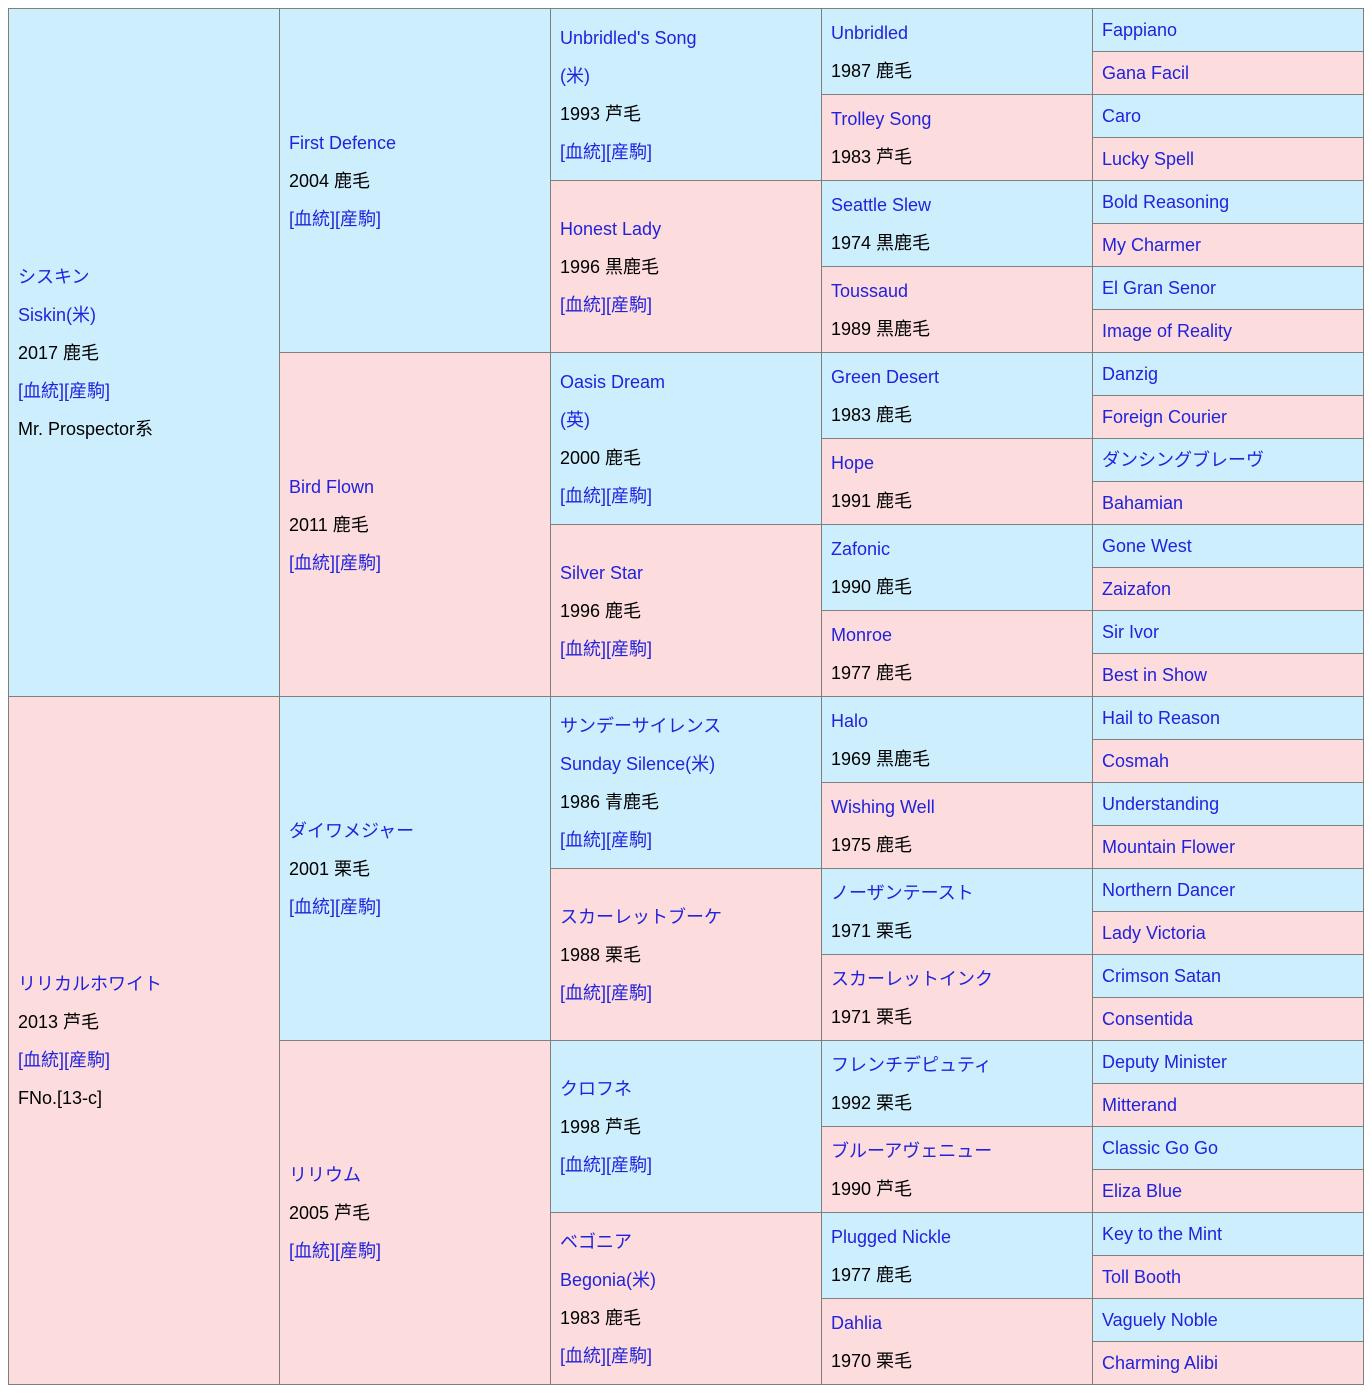 The height and width of the screenshot is (1393, 1372). I want to click on horse-name-link: シスキン, so click(54, 276).